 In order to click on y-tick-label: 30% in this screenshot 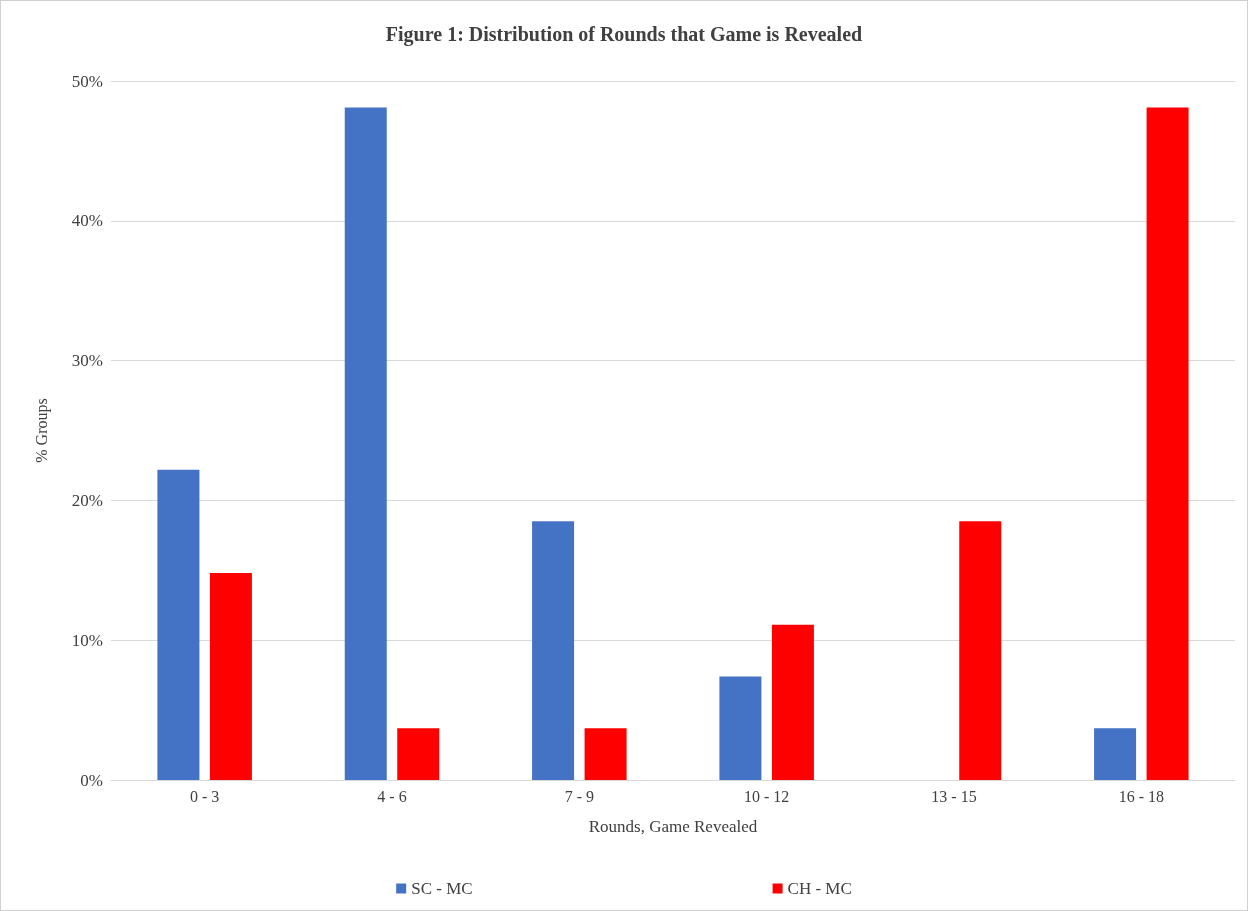, I will do `click(87, 361)`.